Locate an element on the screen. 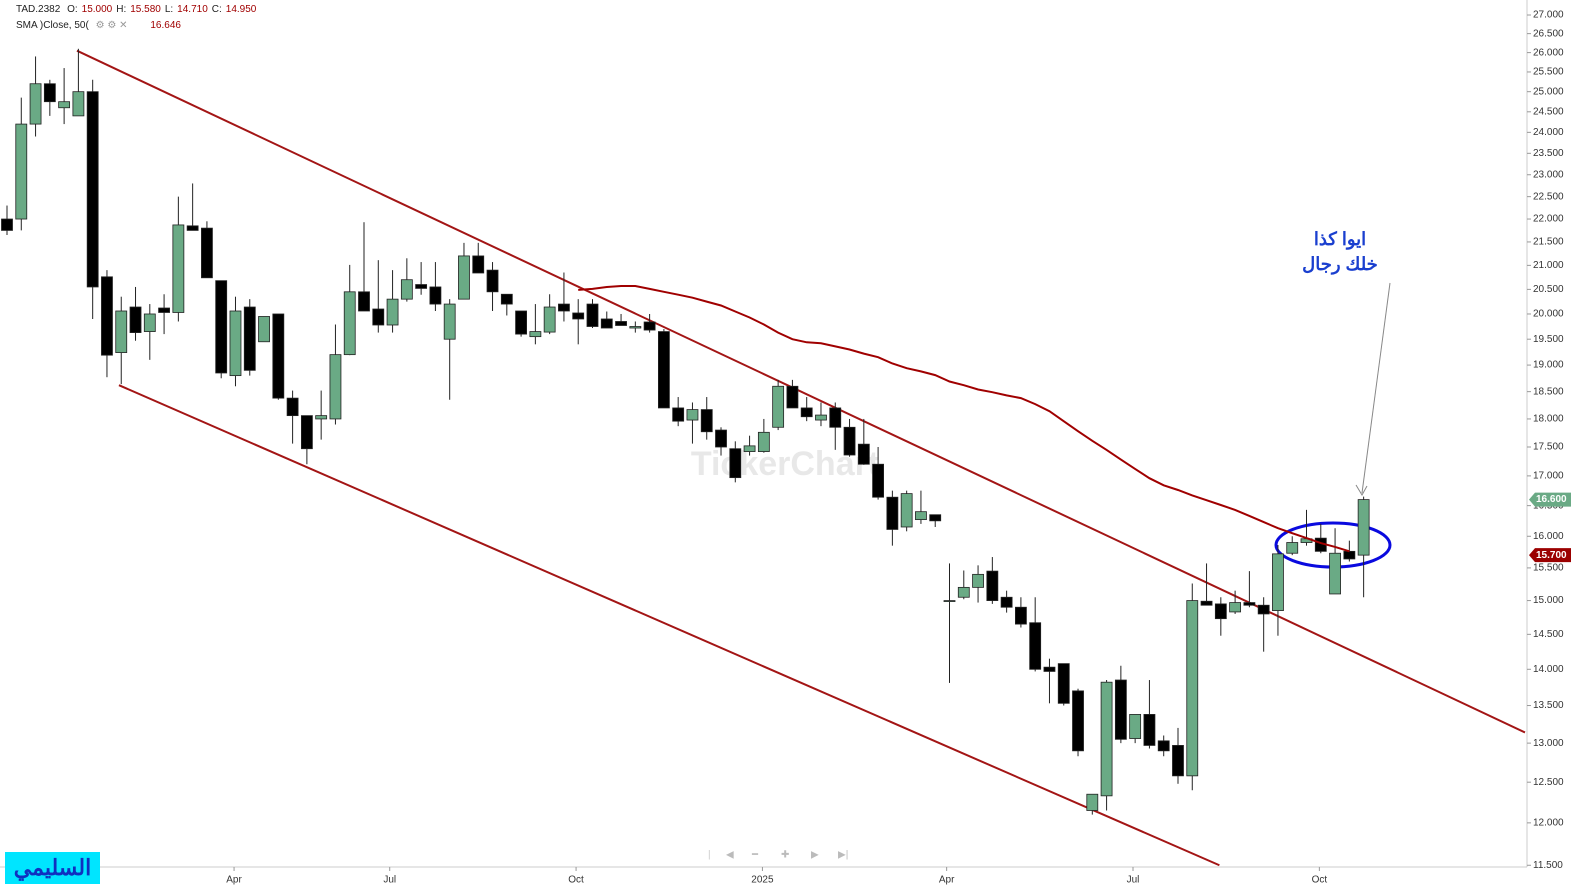 This screenshot has width=1571, height=891. nav-icon: | is located at coordinates (709, 855).